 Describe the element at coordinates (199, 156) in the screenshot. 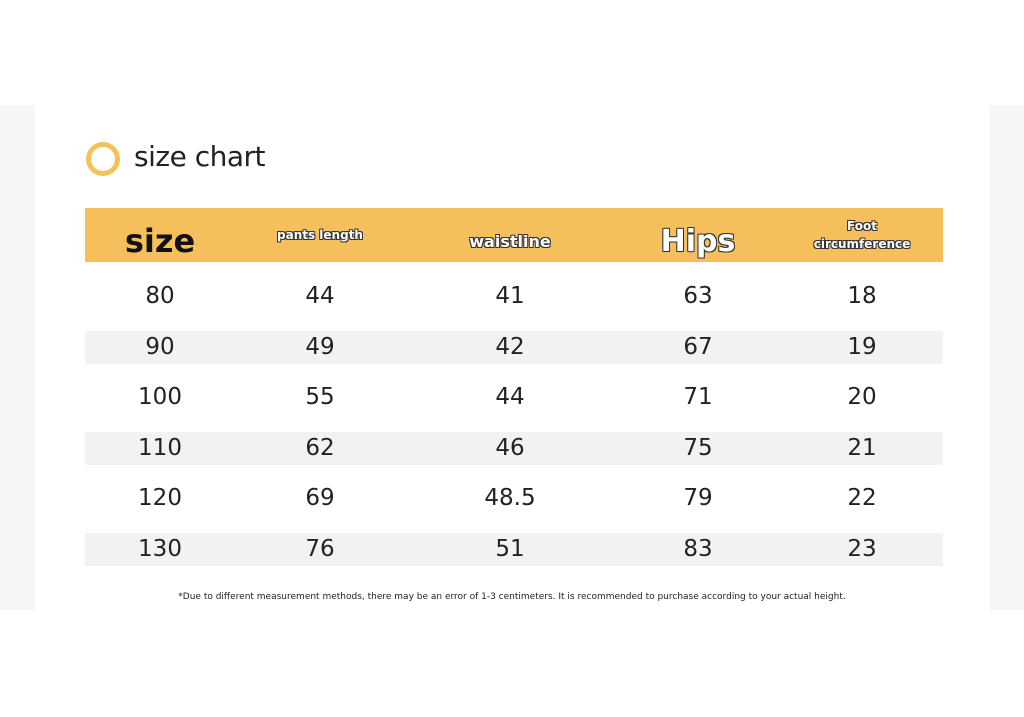

I see `title: size chart` at that location.